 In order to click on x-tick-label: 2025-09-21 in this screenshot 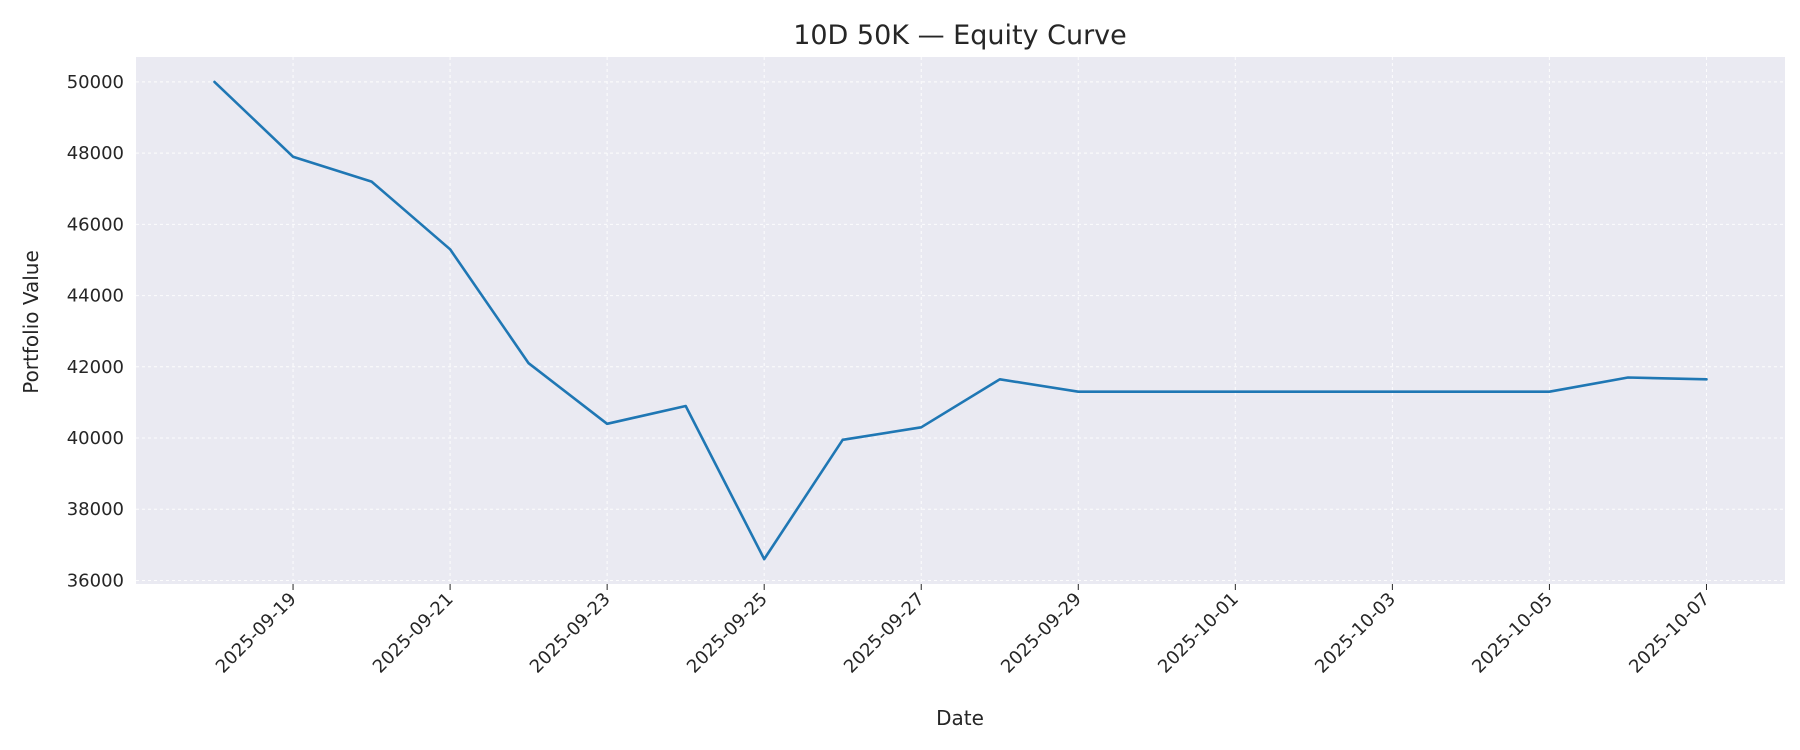, I will do `click(413, 633)`.